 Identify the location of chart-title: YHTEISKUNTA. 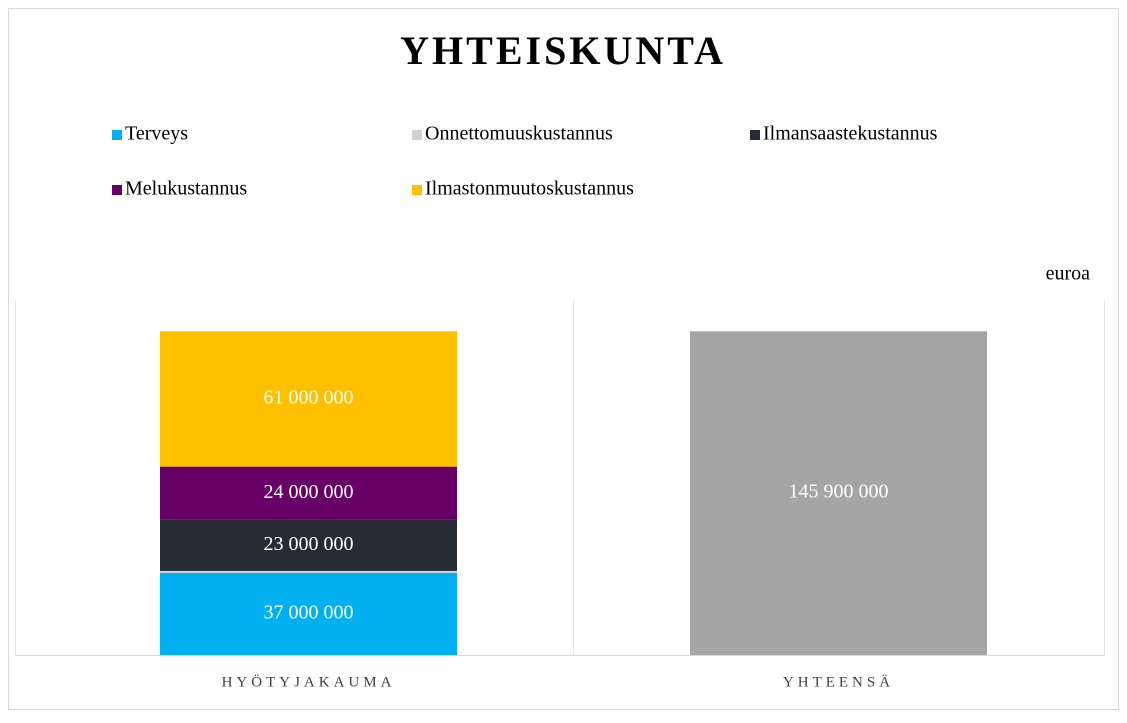
(563, 50).